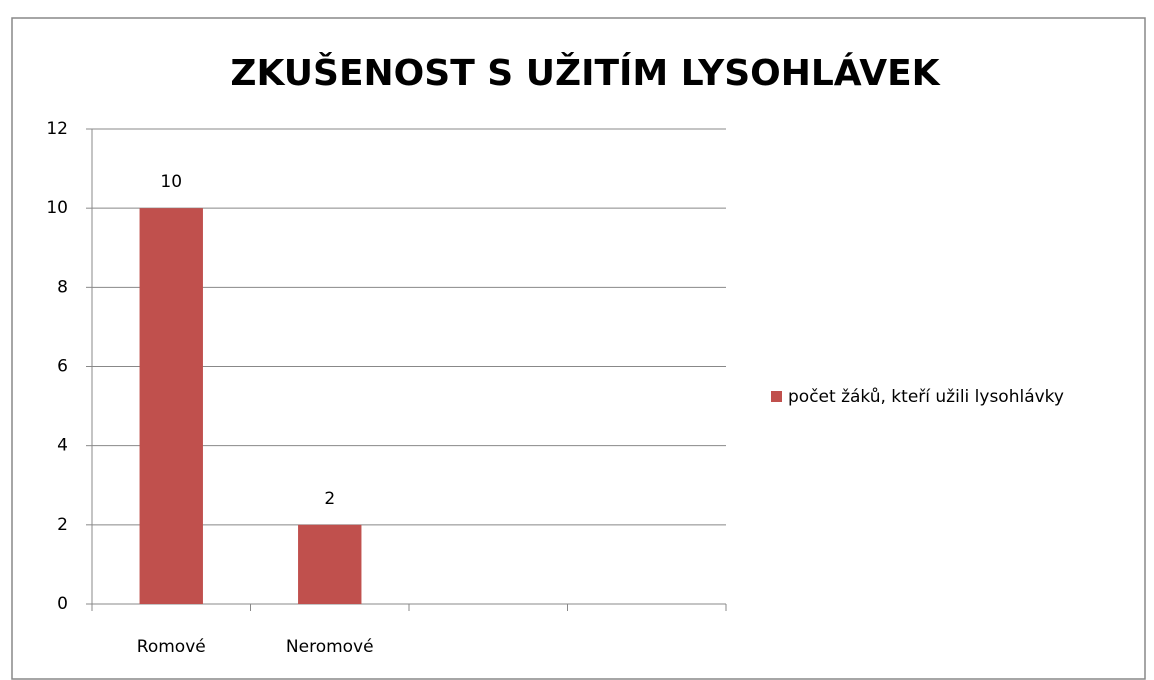  Describe the element at coordinates (776, 396) in the screenshot. I see `legend-swatch` at that location.